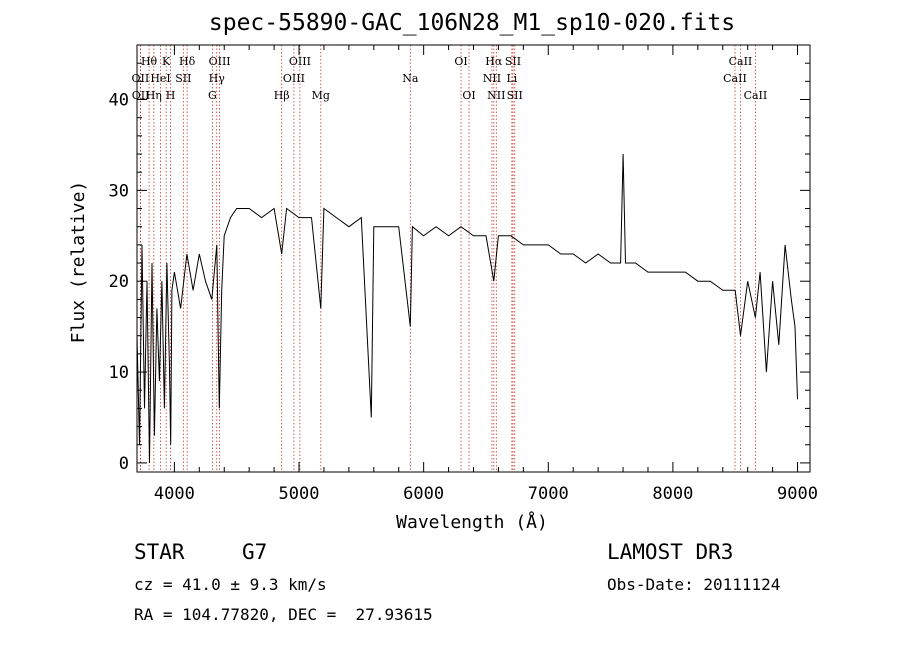  What do you see at coordinates (119, 282) in the screenshot?
I see `y-tick-label-20: 20` at bounding box center [119, 282].